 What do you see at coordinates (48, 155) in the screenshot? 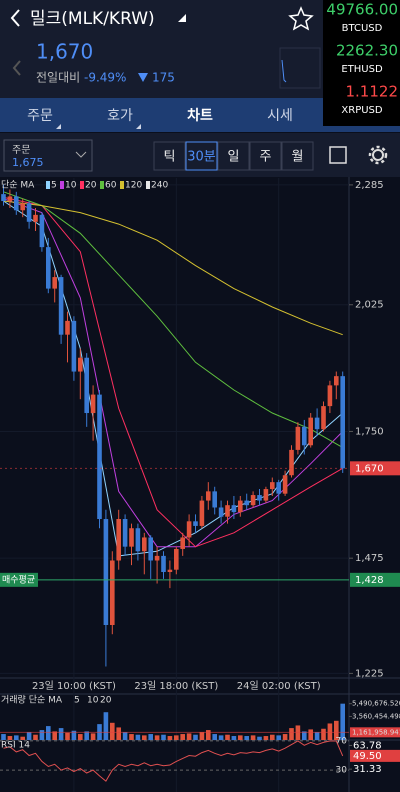
I see `order-box` at bounding box center [48, 155].